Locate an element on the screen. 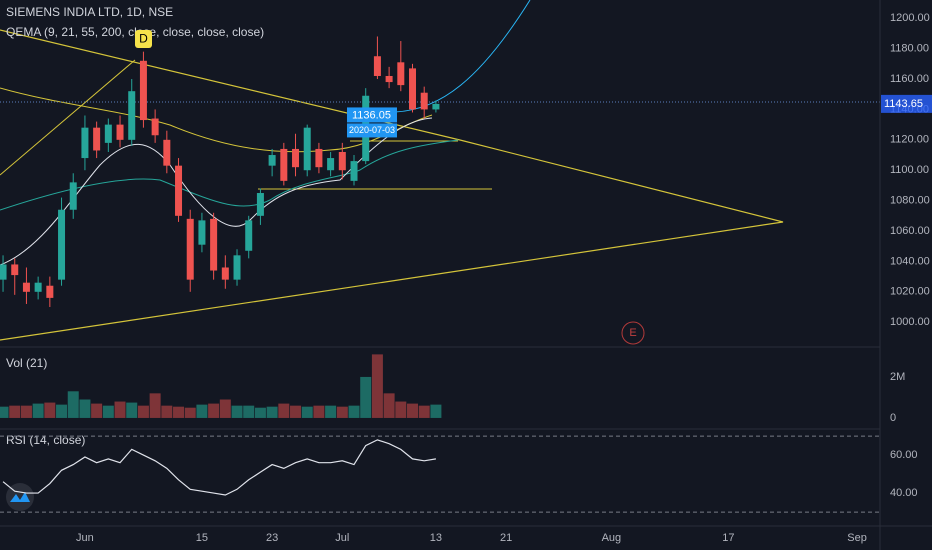  y-tick-label: 1200.00 is located at coordinates (910, 18).